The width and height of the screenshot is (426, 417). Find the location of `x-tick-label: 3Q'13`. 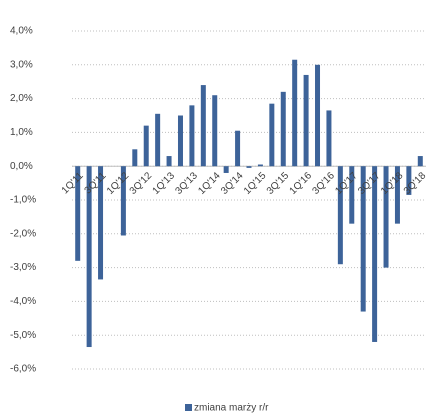

x-tick-label: 3Q'13 is located at coordinates (186, 183).